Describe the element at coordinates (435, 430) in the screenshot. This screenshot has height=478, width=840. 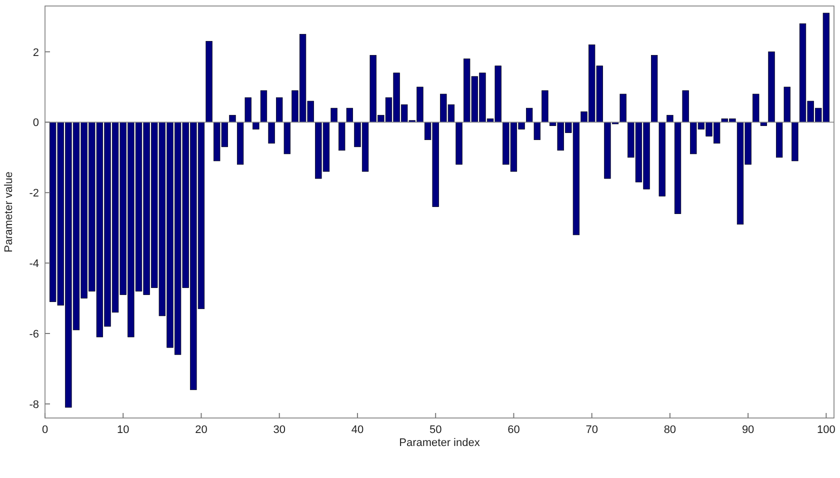
I see `x-tick-label: 50` at that location.